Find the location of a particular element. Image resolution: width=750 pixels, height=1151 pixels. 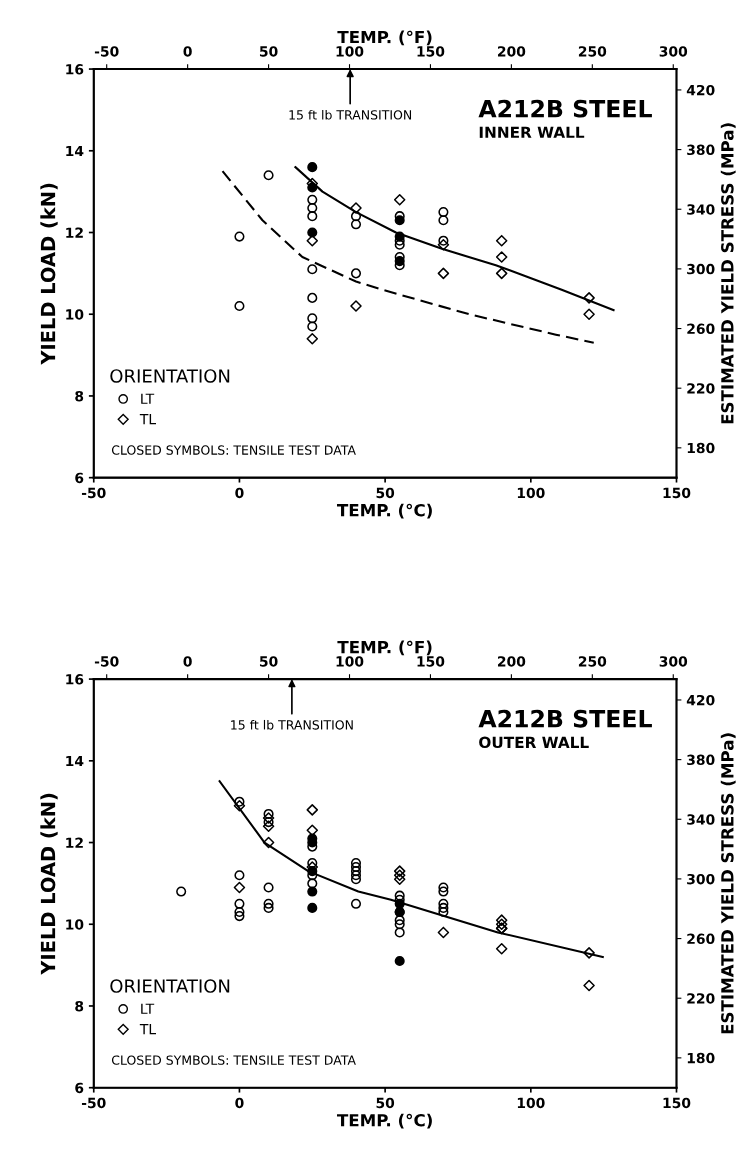

text: INNER WALL is located at coordinates (532, 132).